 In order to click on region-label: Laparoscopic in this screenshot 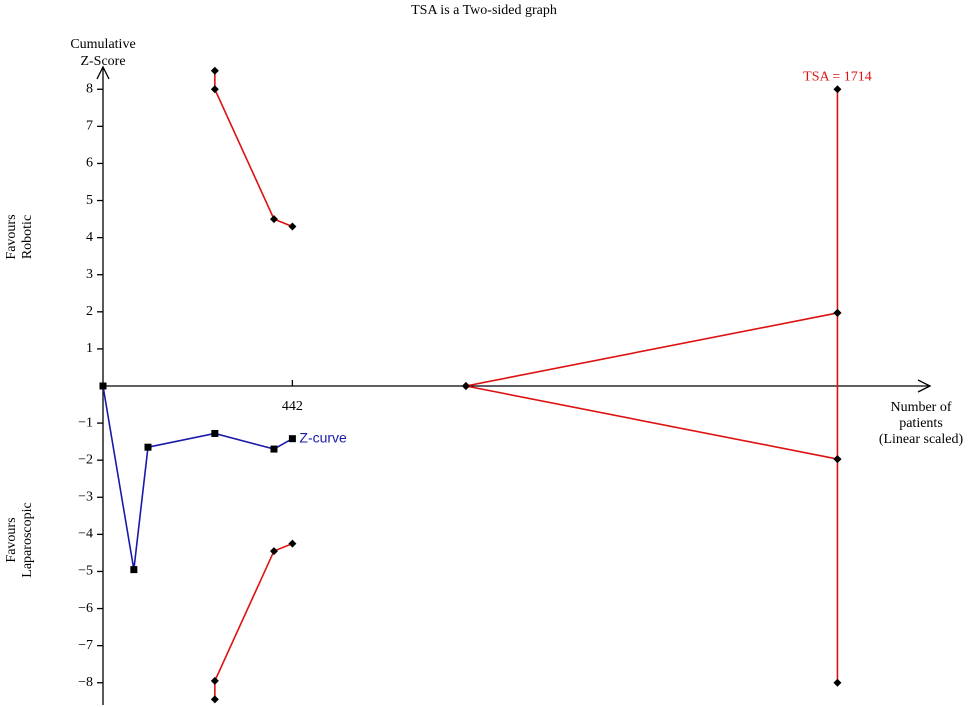, I will do `click(27, 539)`.